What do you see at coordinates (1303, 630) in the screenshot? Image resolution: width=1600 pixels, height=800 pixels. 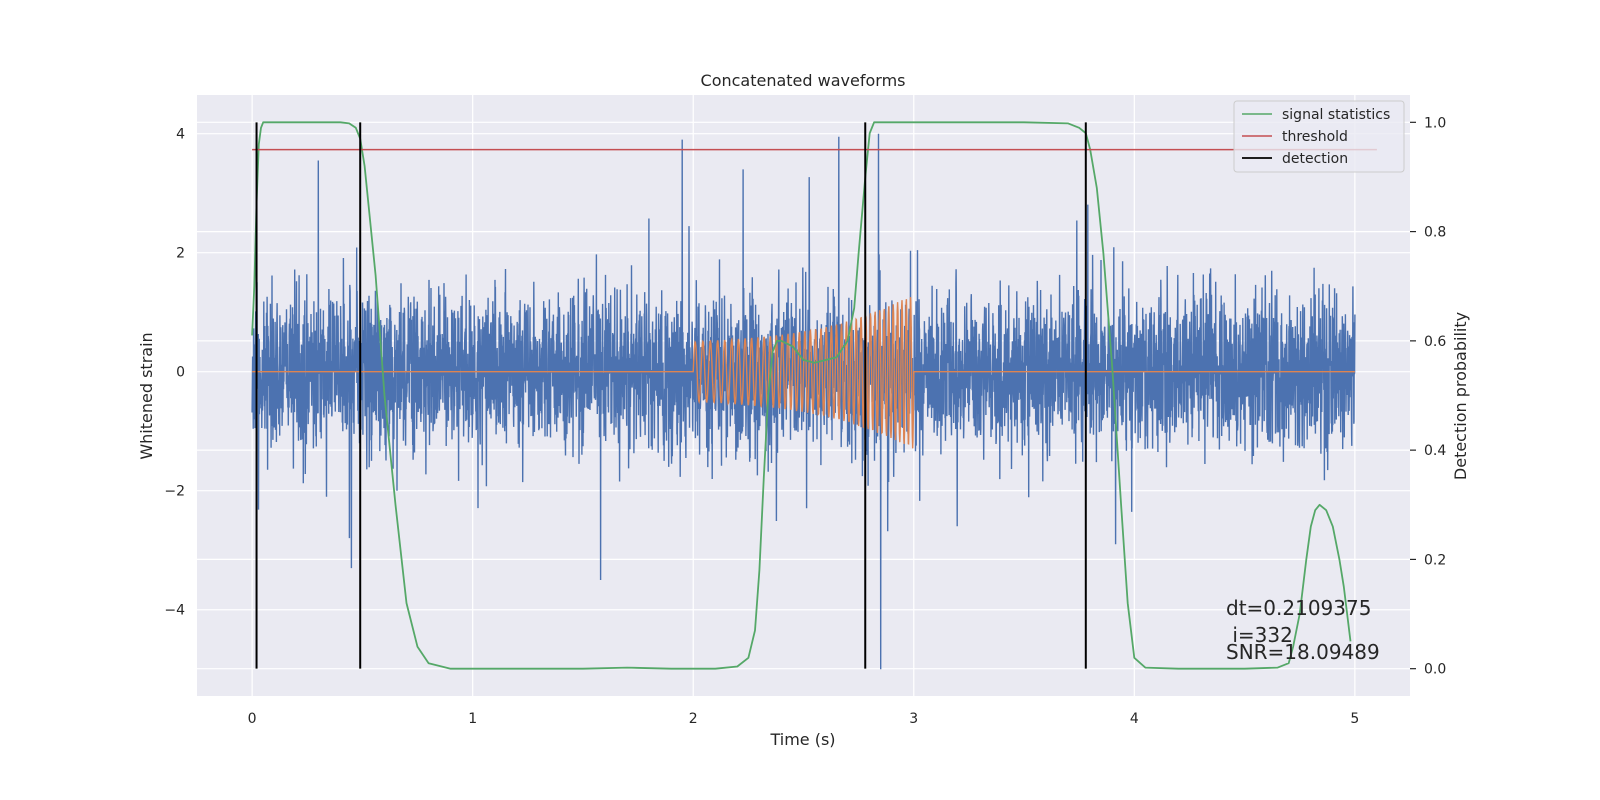 I see `annotation-block: dt=0.2109375 i=332 SNR=18.09489` at bounding box center [1303, 630].